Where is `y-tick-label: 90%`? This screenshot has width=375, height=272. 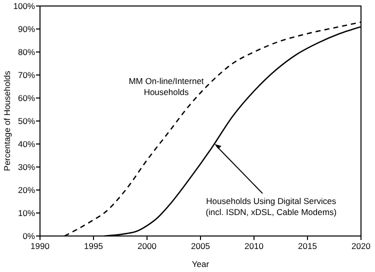
y-tick-label: 90% is located at coordinates (27, 29).